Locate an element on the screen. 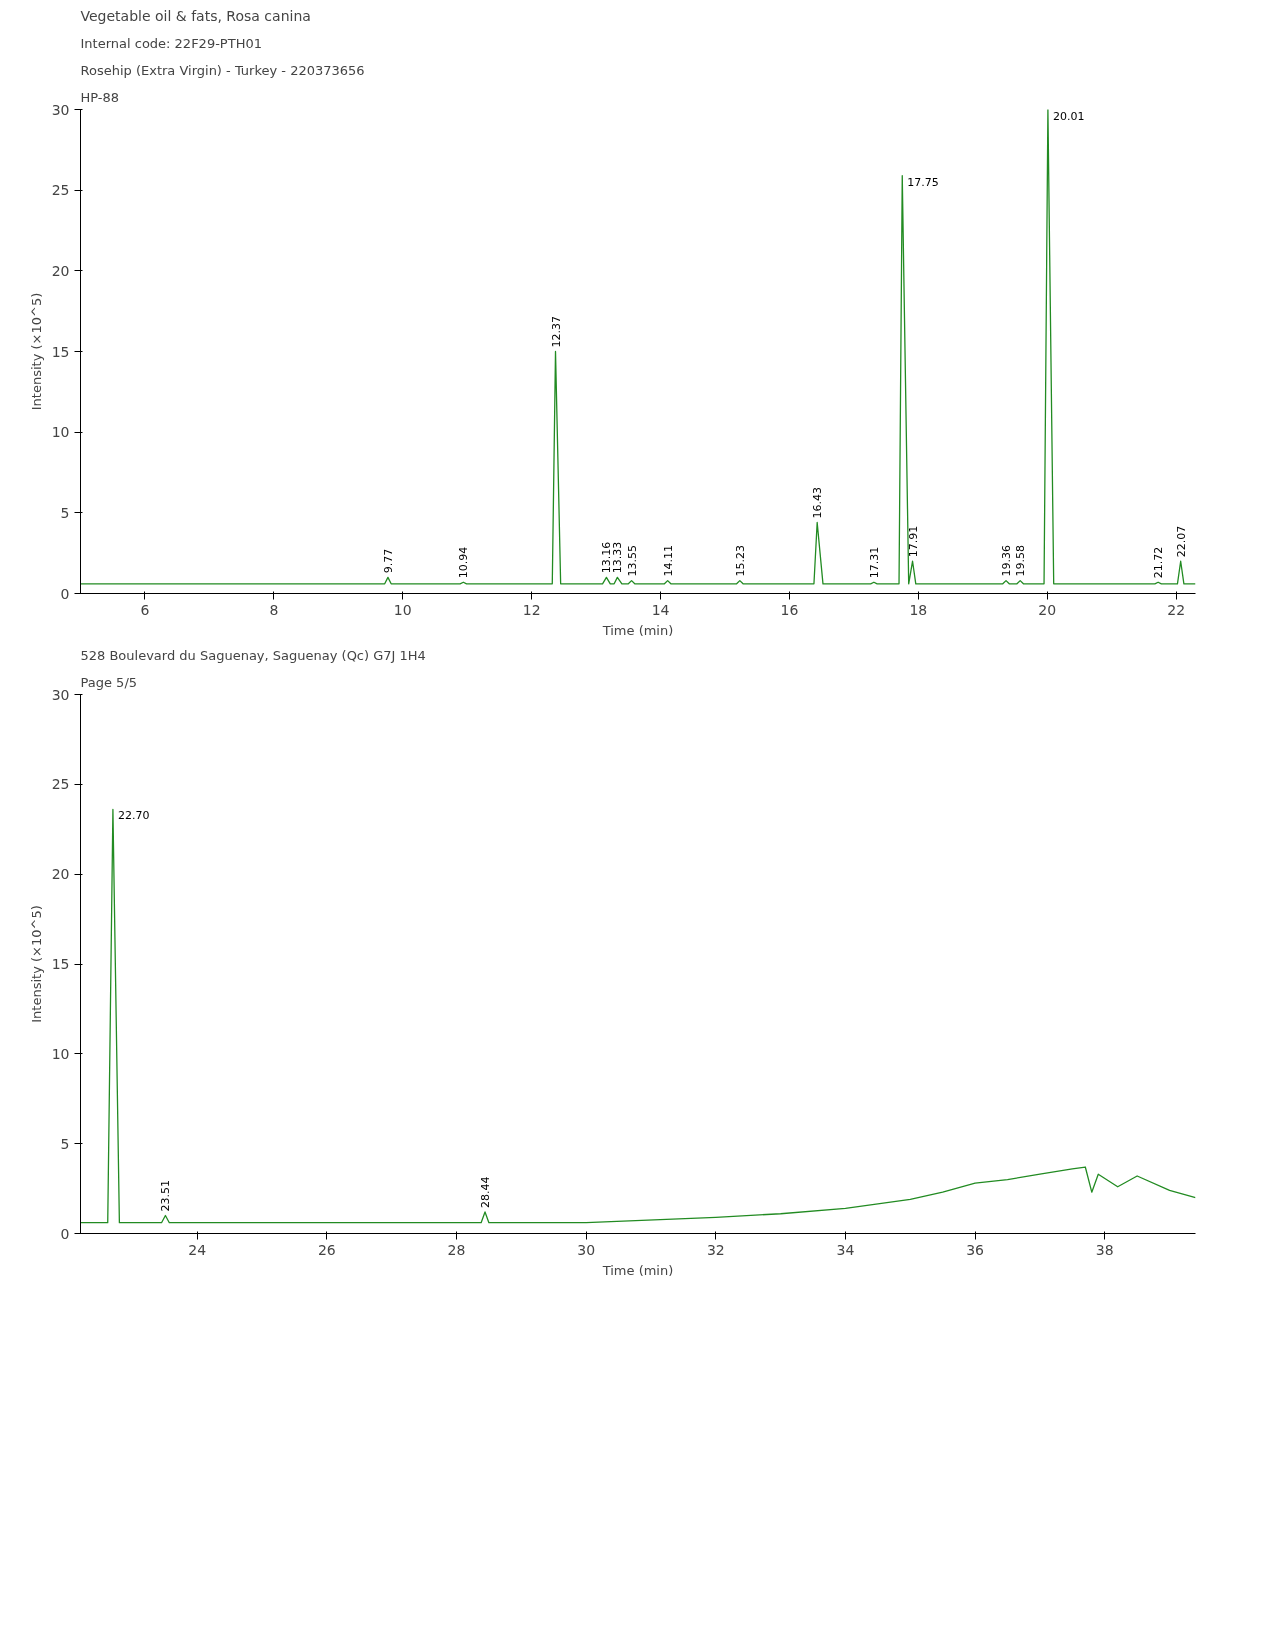 The width and height of the screenshot is (1275, 1650). annotation: 17.91 is located at coordinates (913, 541).